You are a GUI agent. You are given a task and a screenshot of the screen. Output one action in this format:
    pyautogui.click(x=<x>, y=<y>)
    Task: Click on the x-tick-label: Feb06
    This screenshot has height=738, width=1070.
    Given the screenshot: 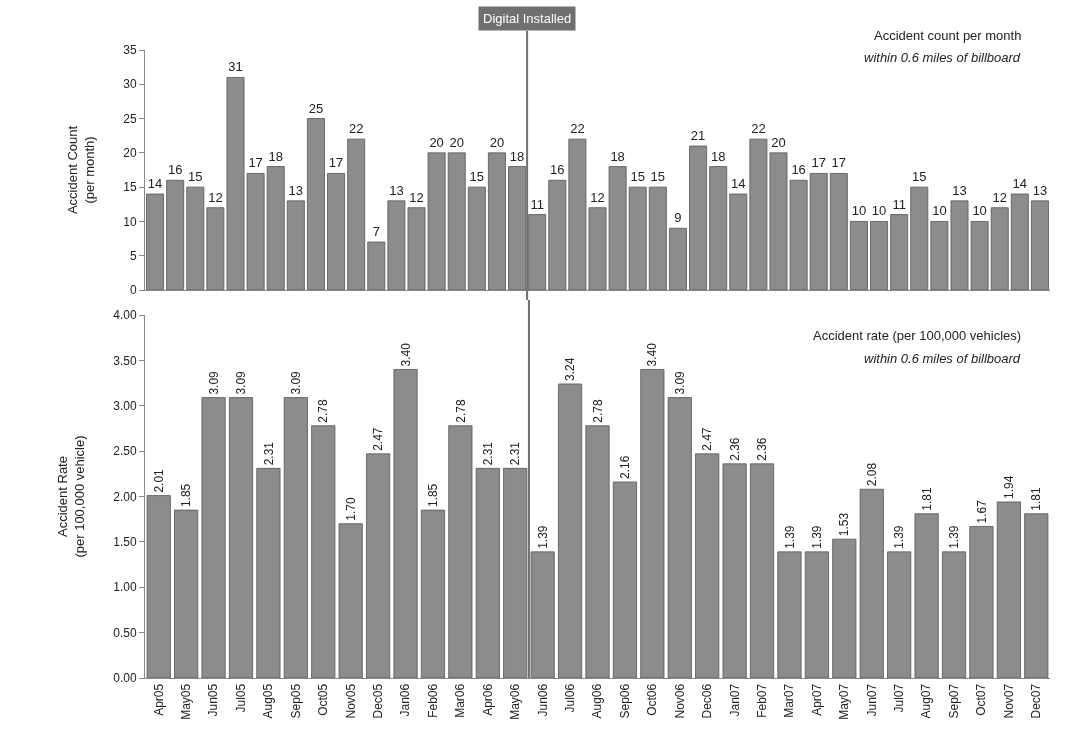 What is the action you would take?
    pyautogui.click(x=432, y=700)
    